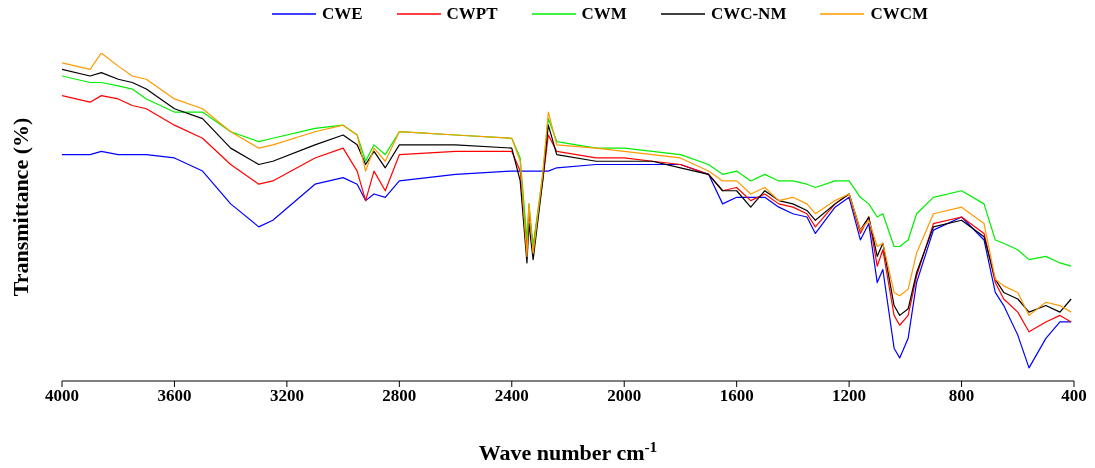 The width and height of the screenshot is (1095, 468). I want to click on x-tick-label: 4000, so click(62, 396).